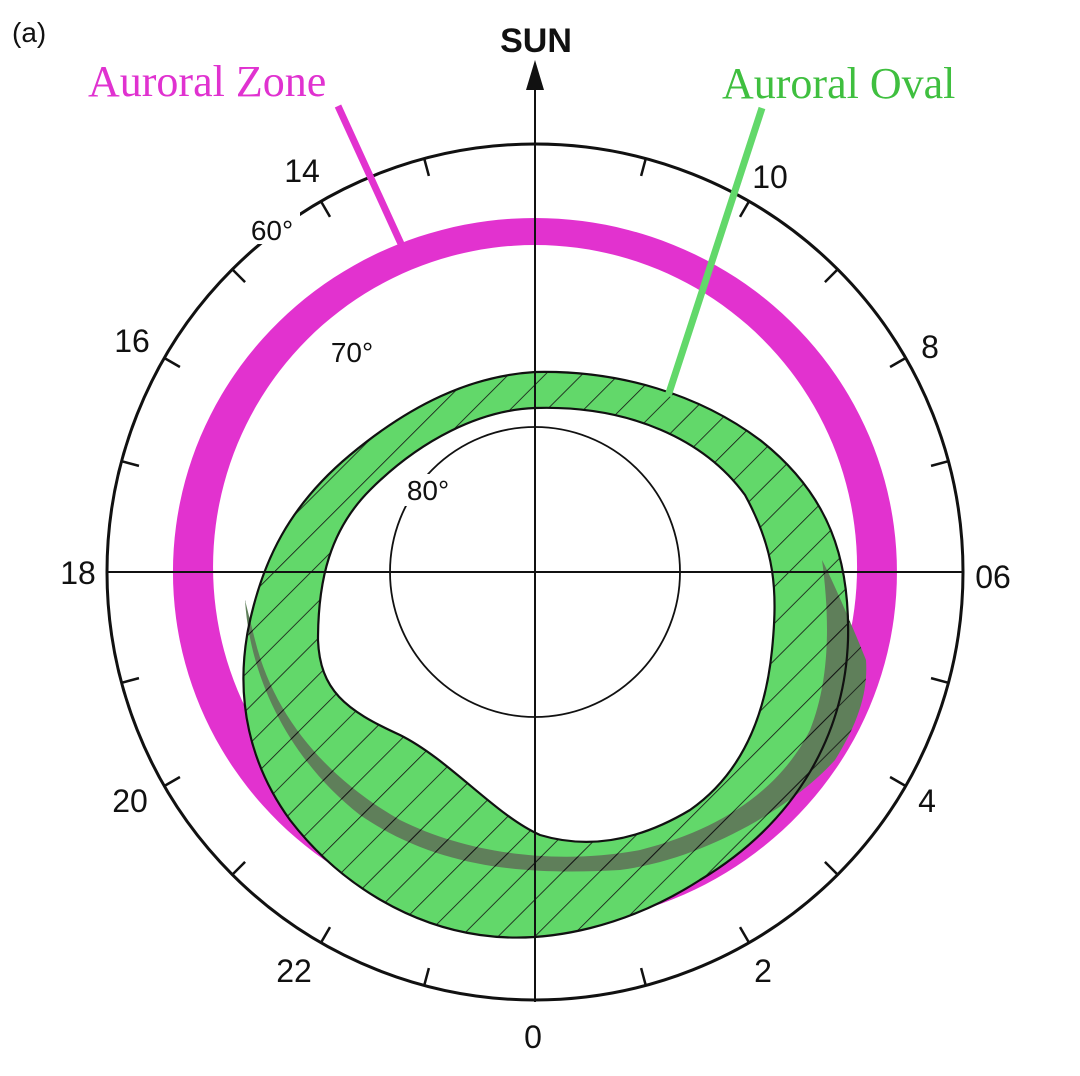 This screenshot has width=1080, height=1076. Describe the element at coordinates (715, 252) in the screenshot. I see `oval-leader-line` at that location.